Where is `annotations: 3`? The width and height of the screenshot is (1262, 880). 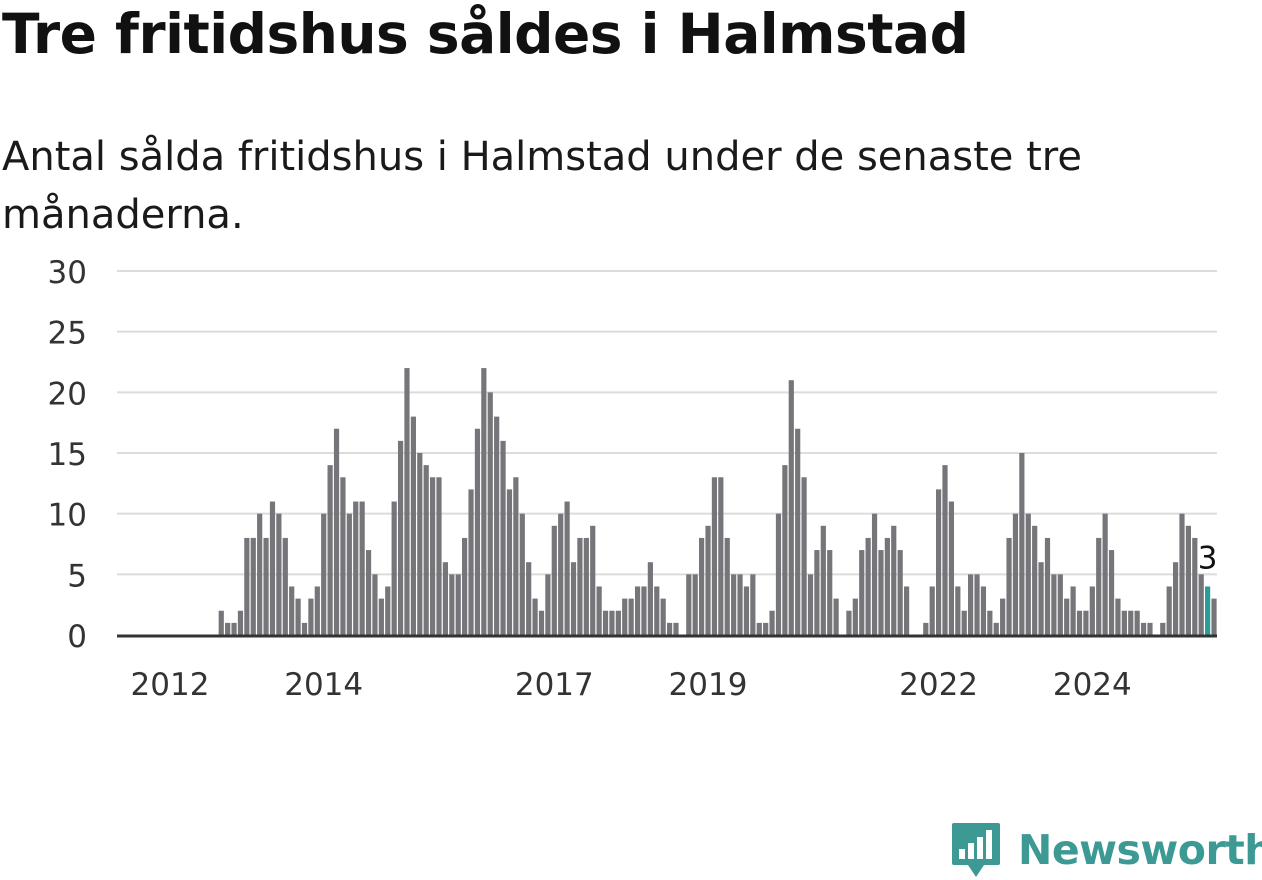 annotations: 3 is located at coordinates (1208, 559).